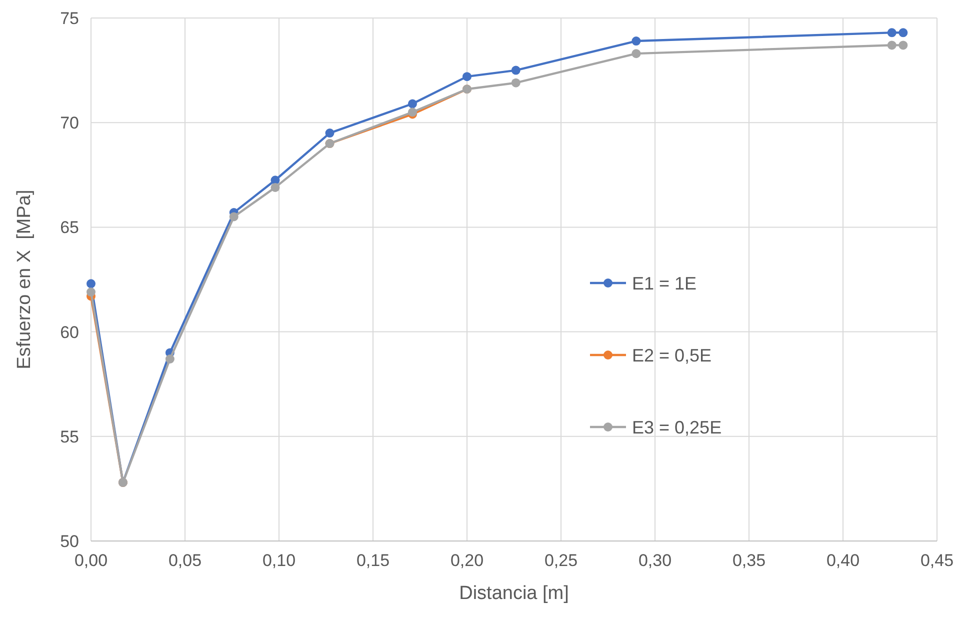 The width and height of the screenshot is (966, 619). I want to click on y-axis-title: Esfuerzo en X [MPa], so click(24, 280).